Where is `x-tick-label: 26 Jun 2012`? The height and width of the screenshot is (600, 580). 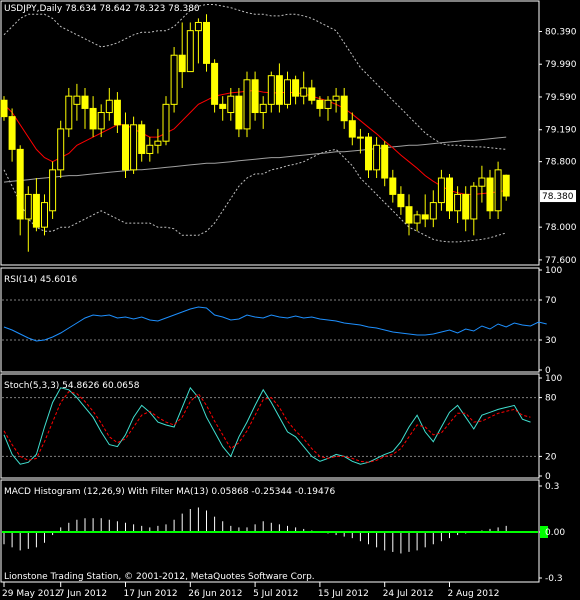 x-tick-label: 26 Jun 2012 is located at coordinates (215, 594).